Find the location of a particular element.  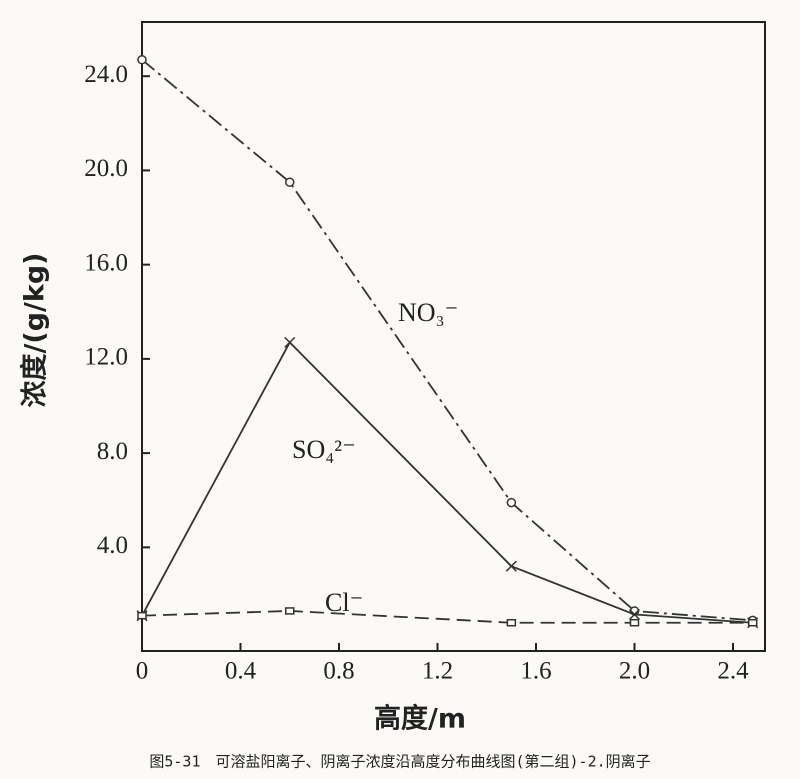

y-axis-title: 浓度/(g/kg) is located at coordinates (35, 329).